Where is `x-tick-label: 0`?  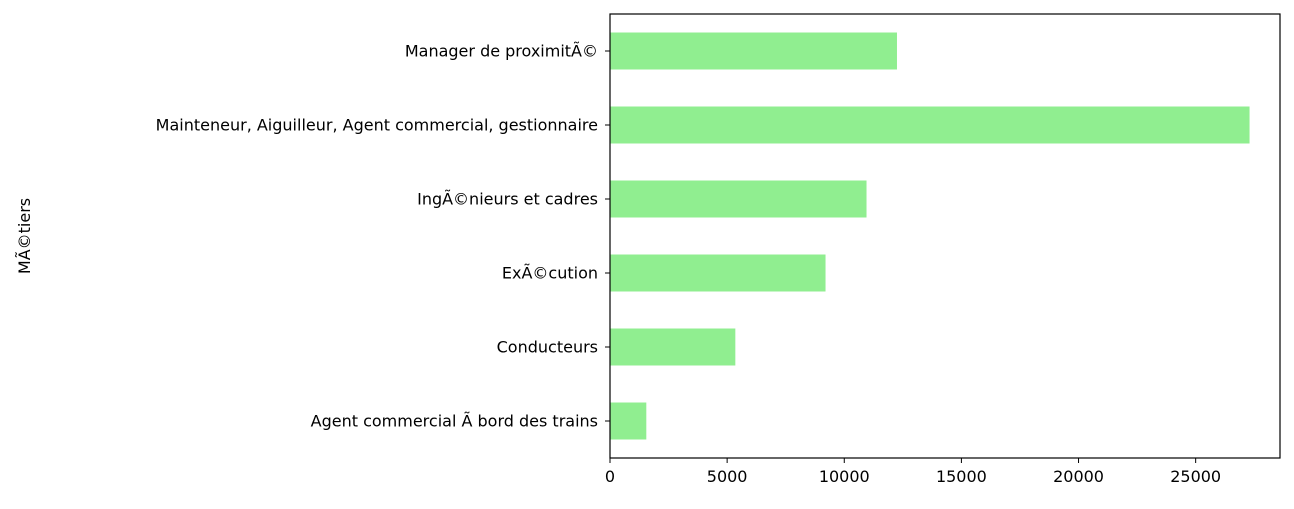 x-tick-label: 0 is located at coordinates (610, 476).